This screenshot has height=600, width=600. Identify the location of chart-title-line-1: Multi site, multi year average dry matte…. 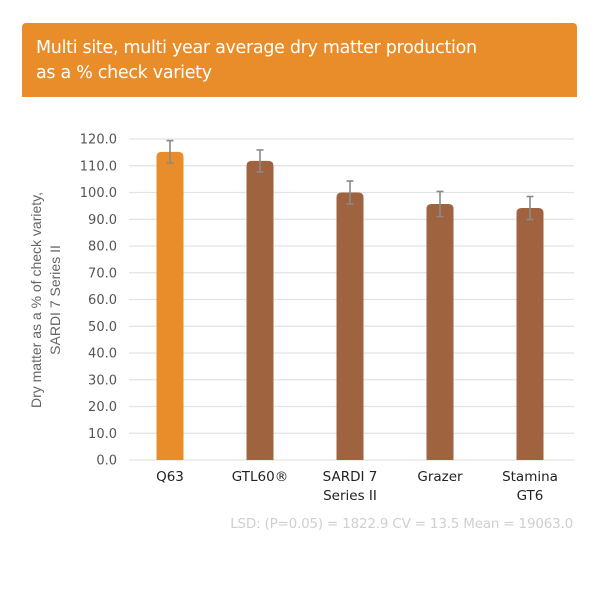
(256, 48).